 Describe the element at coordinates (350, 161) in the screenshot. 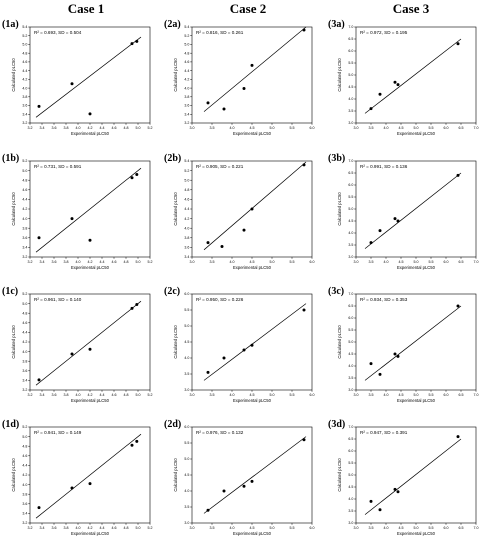

I see `y-tick-label: 7.0` at that location.